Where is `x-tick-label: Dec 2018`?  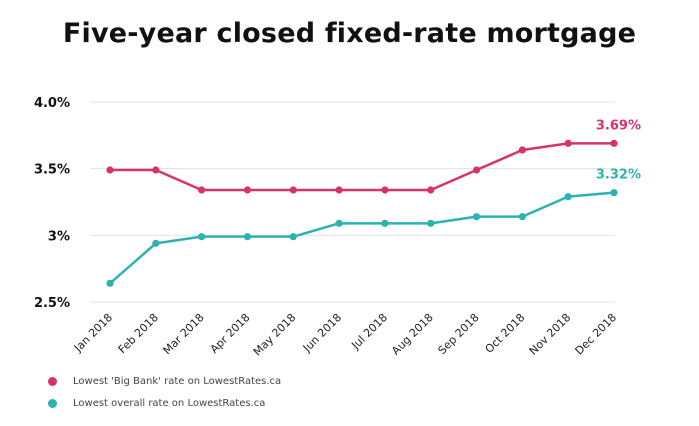 x-tick-label: Dec 2018 is located at coordinates (596, 334).